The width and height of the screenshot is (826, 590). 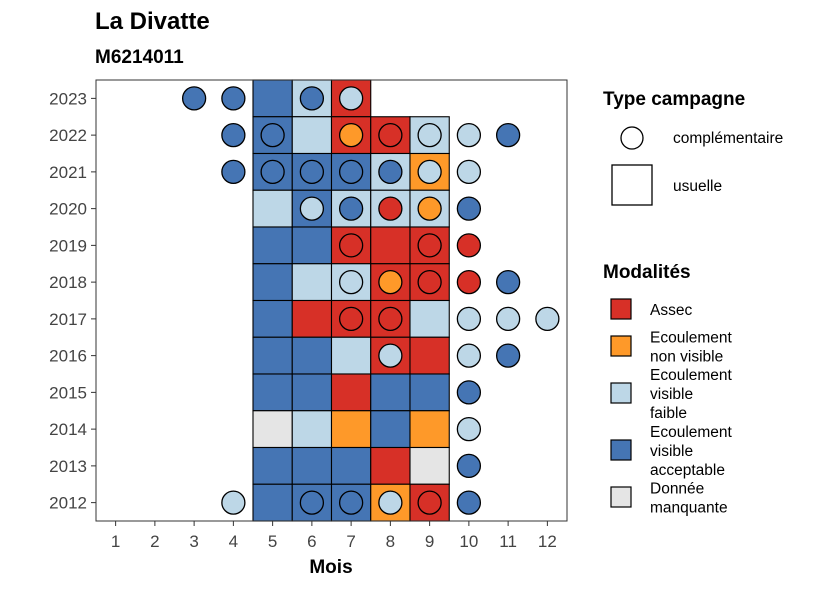 I want to click on y-tick-label: 2020, so click(x=68, y=209).